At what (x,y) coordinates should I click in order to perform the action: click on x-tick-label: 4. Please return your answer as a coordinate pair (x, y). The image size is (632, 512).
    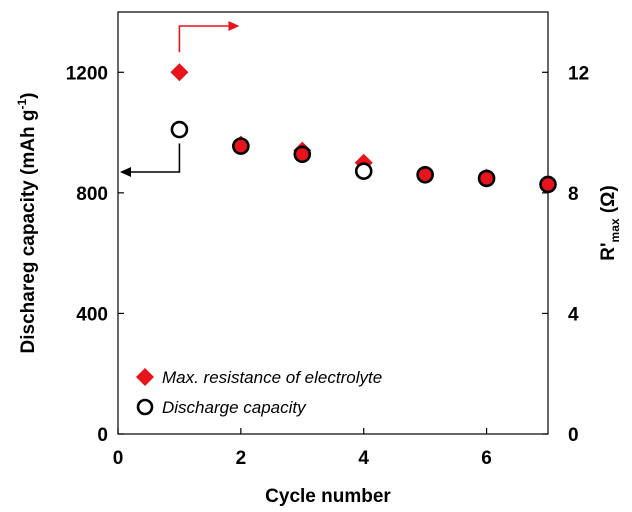
    Looking at the image, I should click on (363, 458).